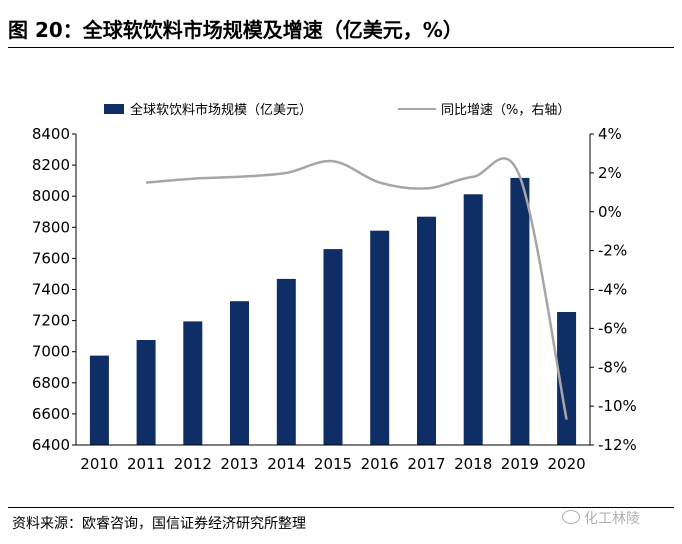  What do you see at coordinates (567, 378) in the screenshot?
I see `bar-2020` at bounding box center [567, 378].